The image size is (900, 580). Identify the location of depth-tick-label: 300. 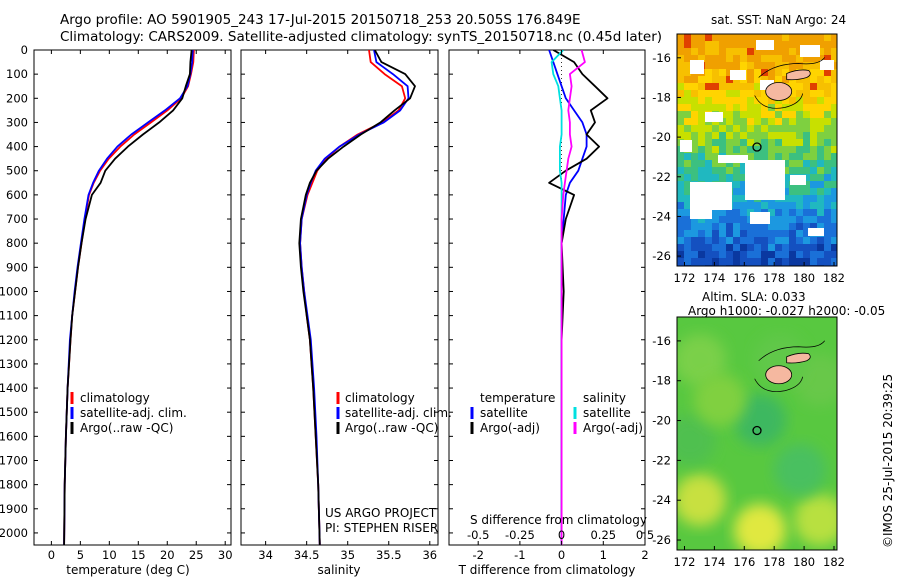
(17, 122).